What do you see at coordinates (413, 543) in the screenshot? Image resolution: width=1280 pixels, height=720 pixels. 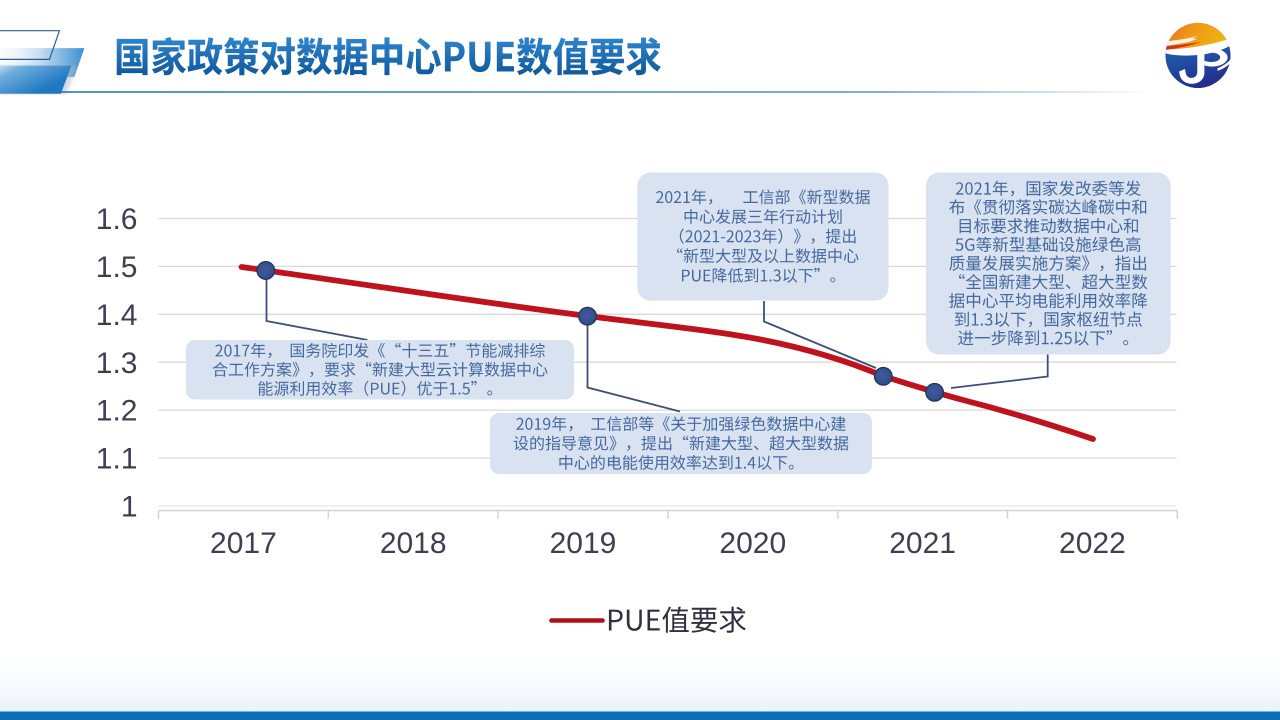 I see `svg-text: 2018` at bounding box center [413, 543].